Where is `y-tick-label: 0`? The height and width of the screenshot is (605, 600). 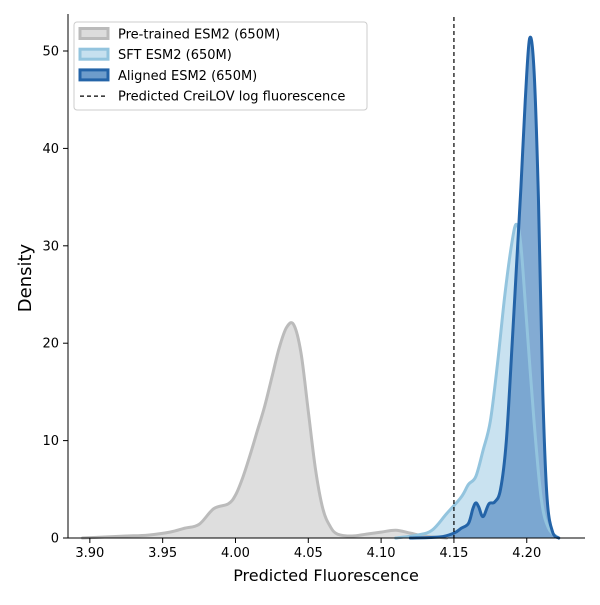
y-tick-label: 0 is located at coordinates (55, 539).